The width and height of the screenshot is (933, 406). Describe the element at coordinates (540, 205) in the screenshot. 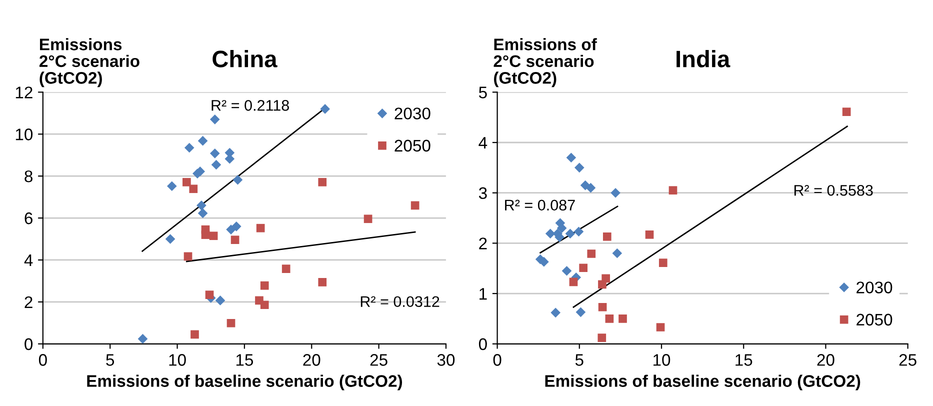

I see `annotation: R² = 0.087` at that location.